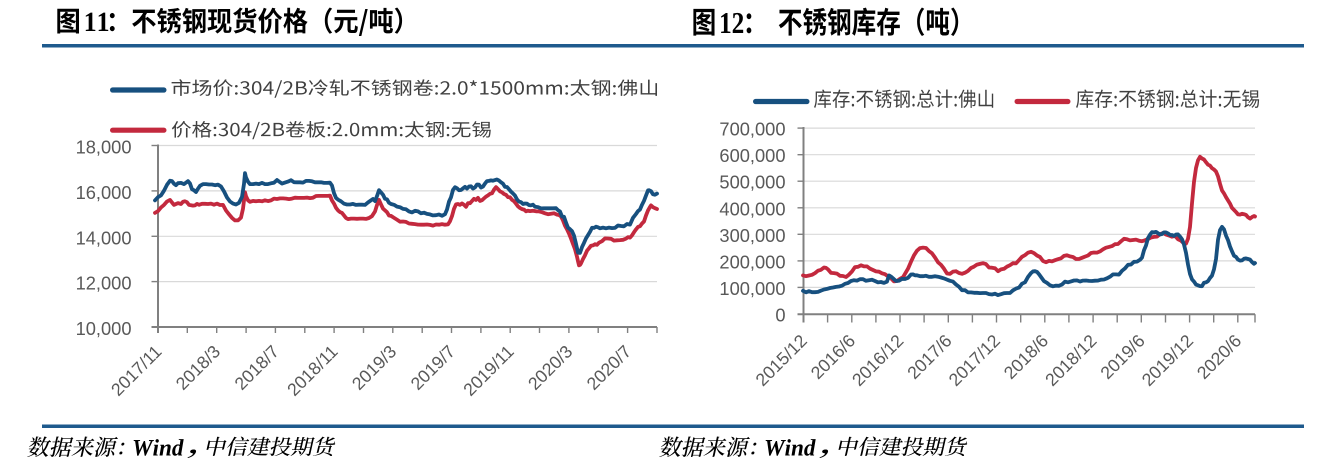 This screenshot has width=1317, height=472. I want to click on svg-text: 0, so click(780, 315).